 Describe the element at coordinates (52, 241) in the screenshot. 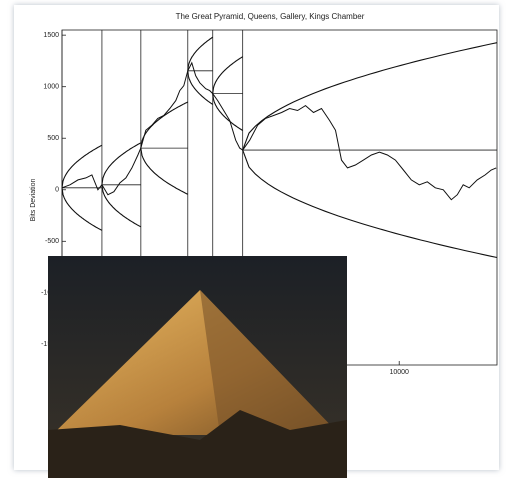

I see `y-tick-label: -500` at that location.